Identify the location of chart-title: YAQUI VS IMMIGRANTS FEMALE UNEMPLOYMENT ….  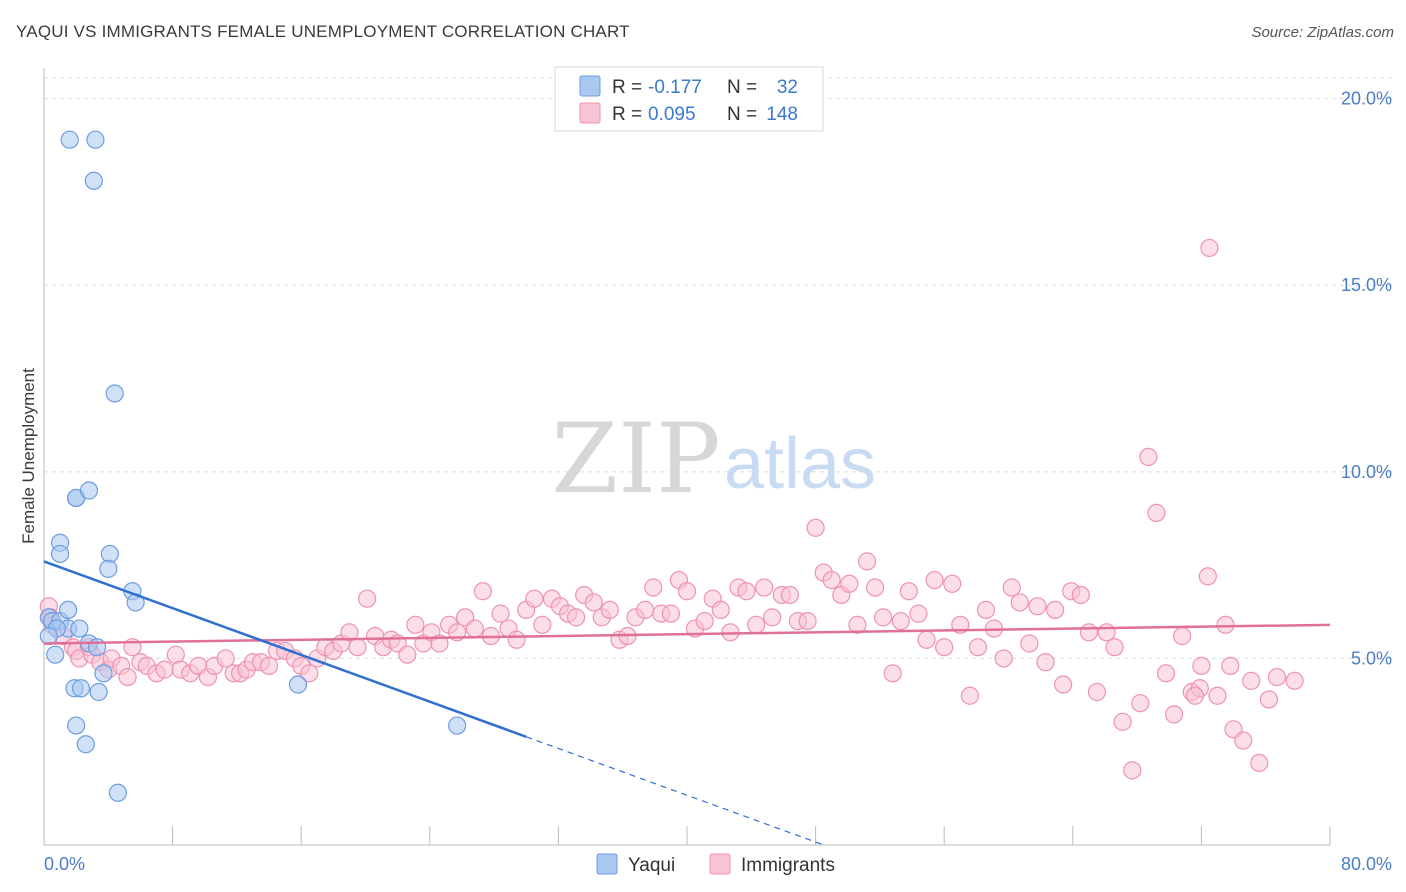
(323, 31).